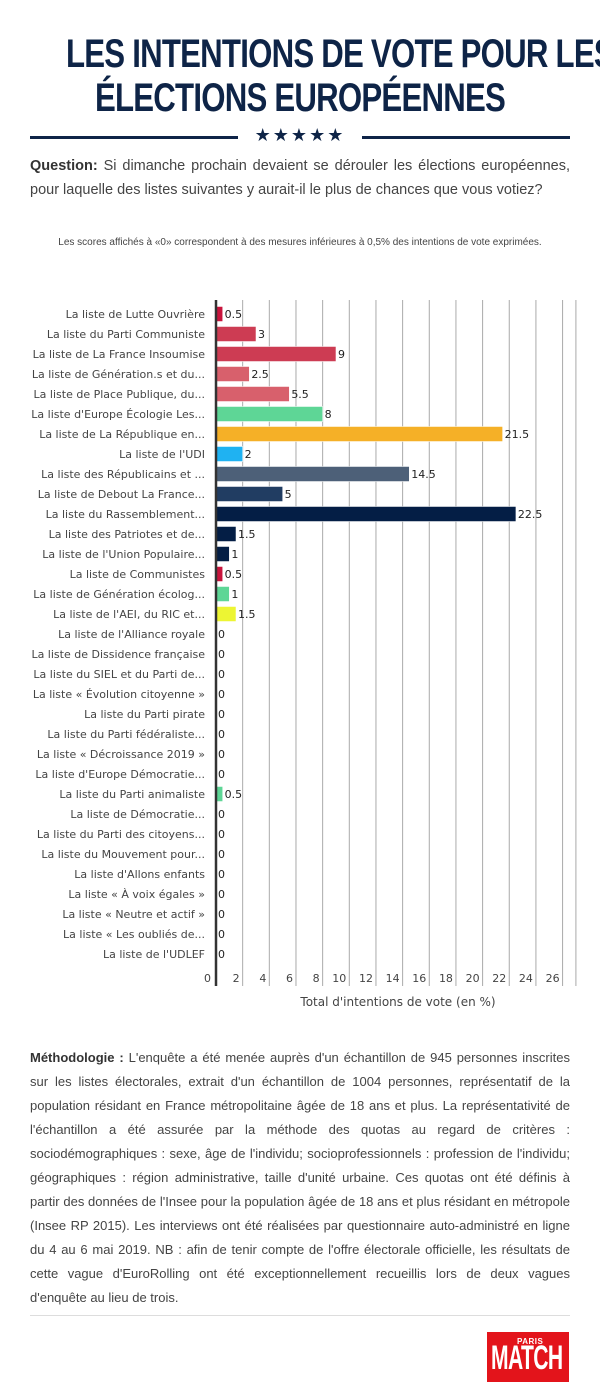 The image size is (600, 1388). What do you see at coordinates (473, 978) in the screenshot?
I see `x-tick-label: 20` at bounding box center [473, 978].